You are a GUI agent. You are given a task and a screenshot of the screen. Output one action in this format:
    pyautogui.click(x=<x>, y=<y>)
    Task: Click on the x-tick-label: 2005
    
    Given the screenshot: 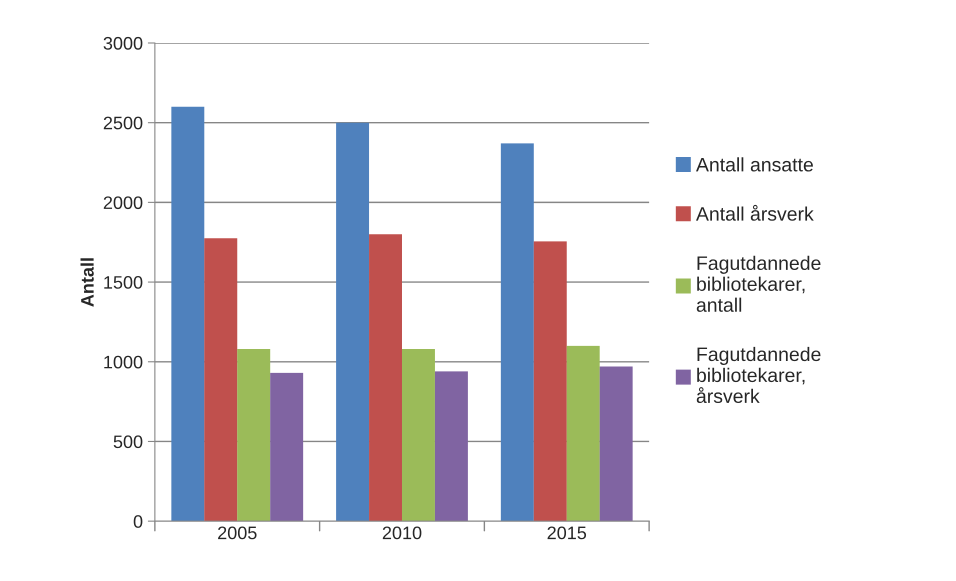 What is the action you would take?
    pyautogui.click(x=237, y=533)
    